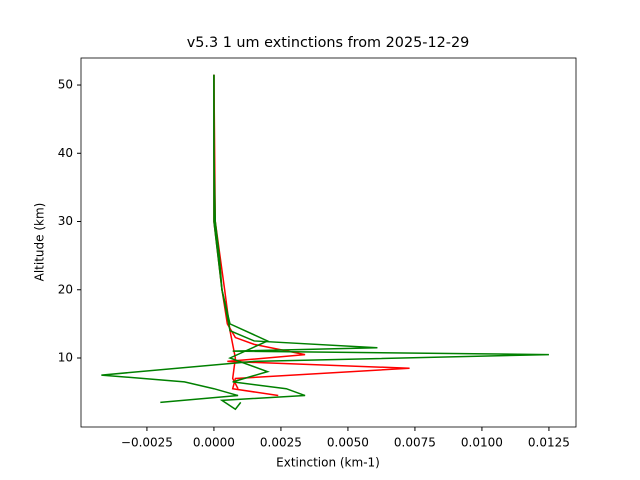 This screenshot has width=640, height=480. What do you see at coordinates (40, 242) in the screenshot?
I see `y-axis-label: Altitude (km)` at bounding box center [40, 242].